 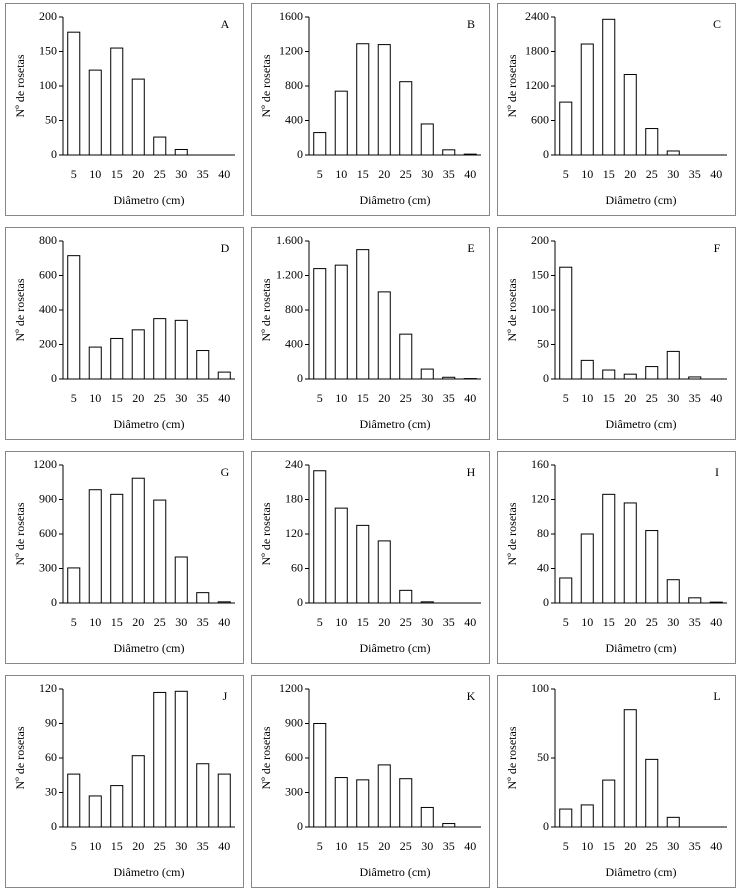 I want to click on y-tick-label: 80, so click(x=543, y=533).